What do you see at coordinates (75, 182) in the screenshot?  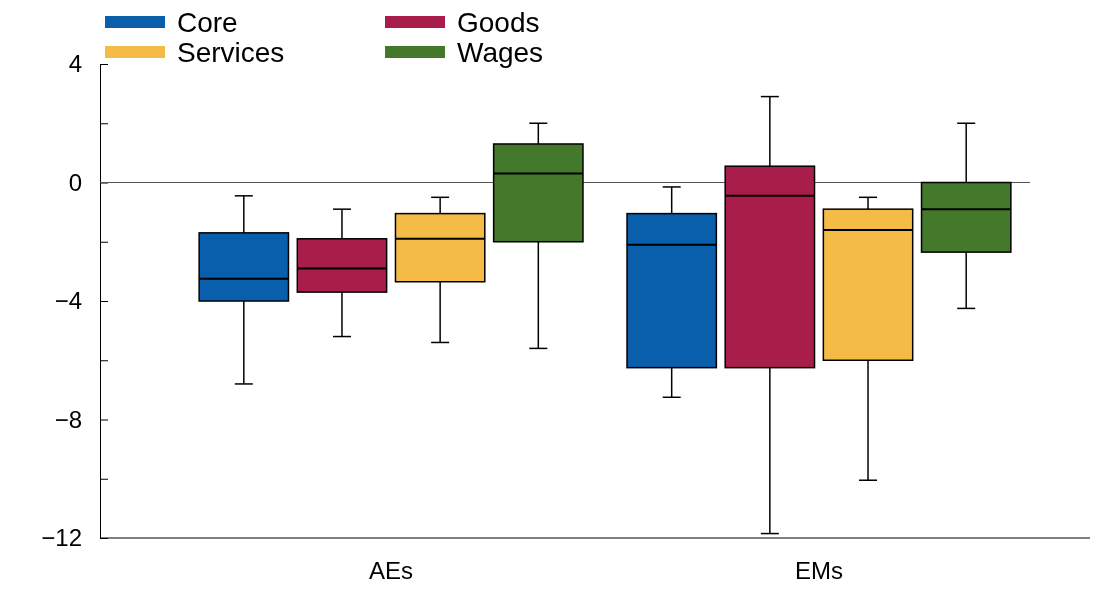 I see `y-tick-label: 0` at bounding box center [75, 182].